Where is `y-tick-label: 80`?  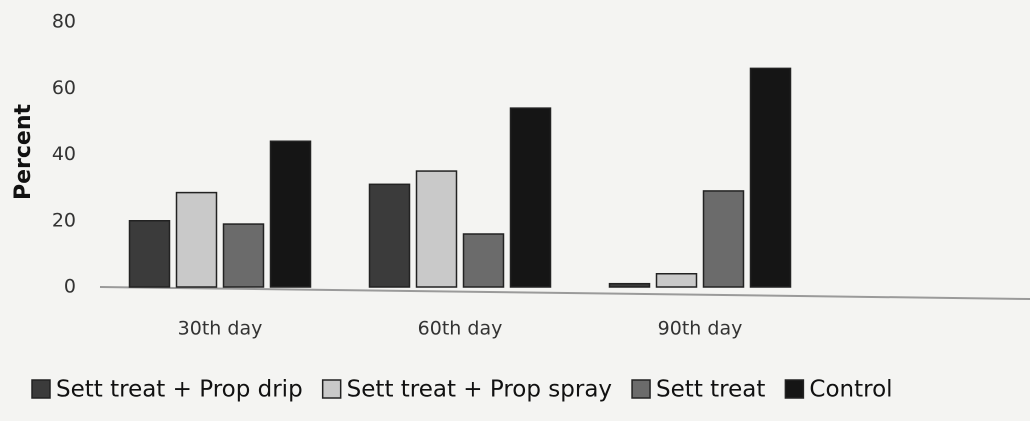 y-tick-label: 80 is located at coordinates (64, 22).